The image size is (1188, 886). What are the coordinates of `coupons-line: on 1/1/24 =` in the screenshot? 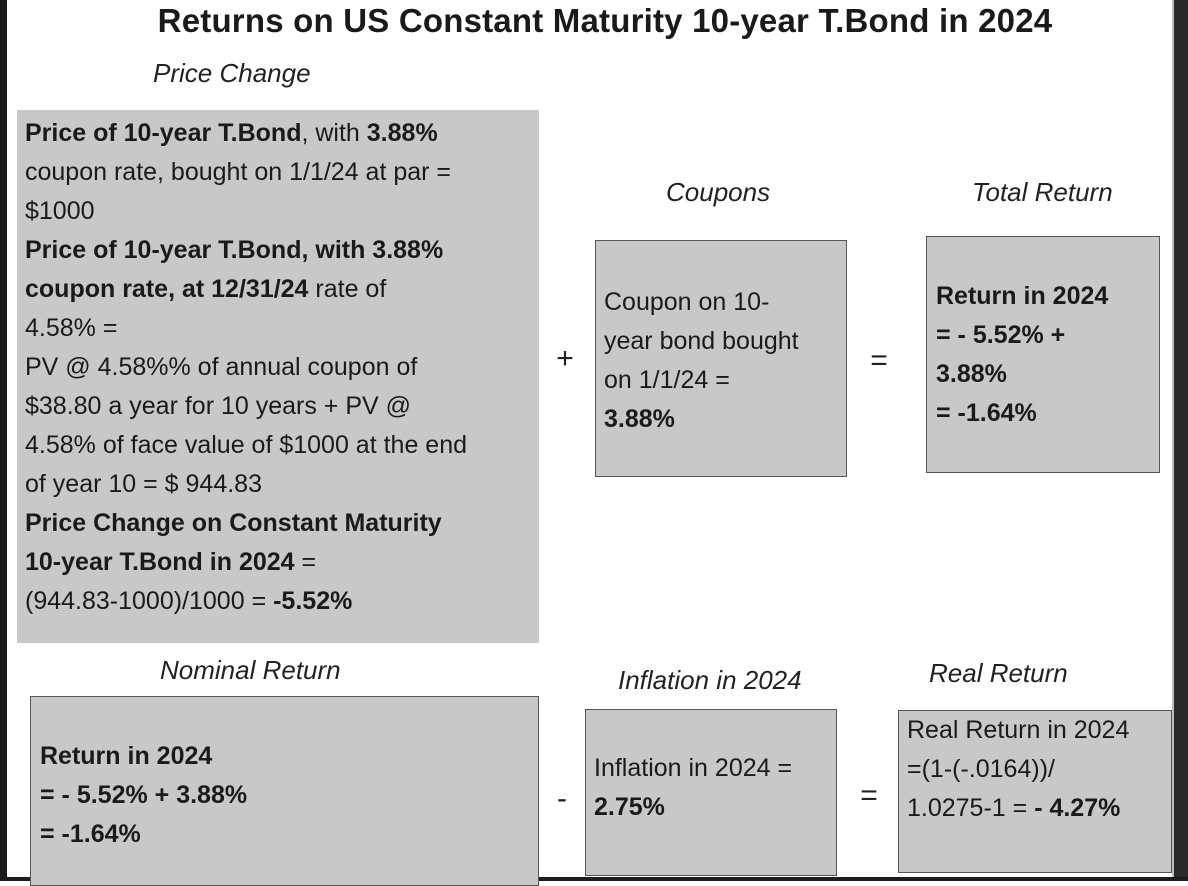 It's located at (725, 380).